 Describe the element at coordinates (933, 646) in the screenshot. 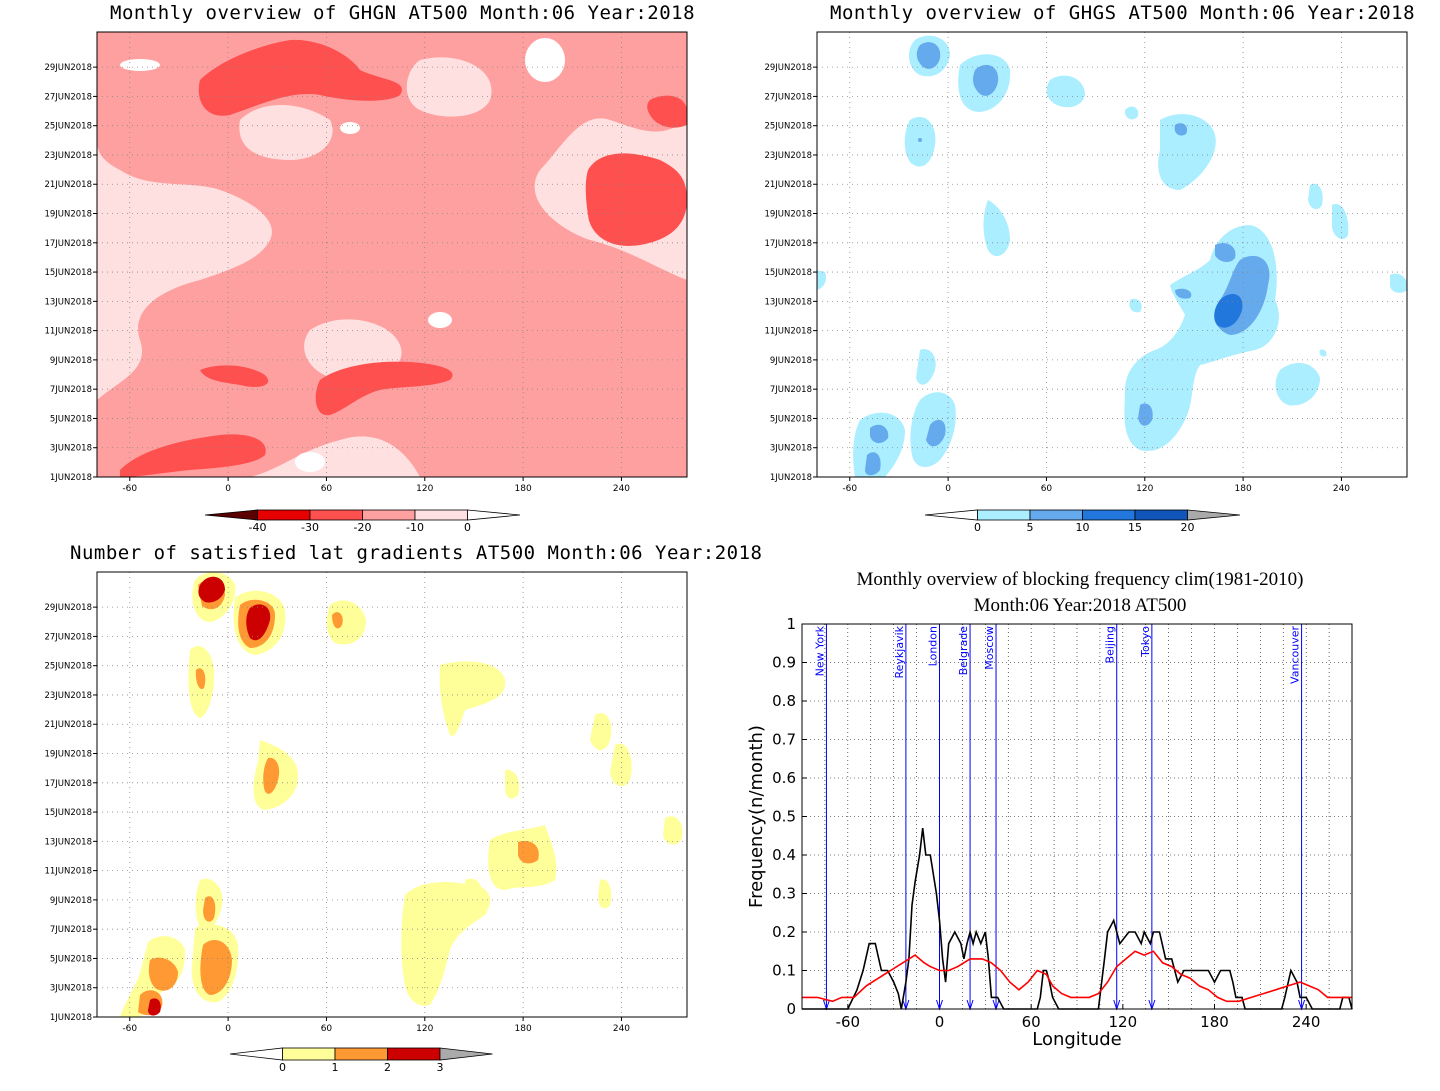

I see `city-label: London` at that location.